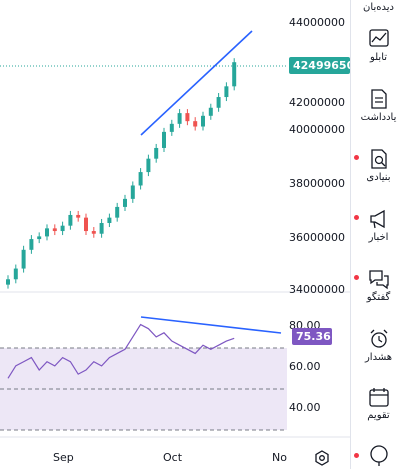 This screenshot has height=469, width=405. I want to click on sidebar-item-chat: گفتگو, so click(378, 285).